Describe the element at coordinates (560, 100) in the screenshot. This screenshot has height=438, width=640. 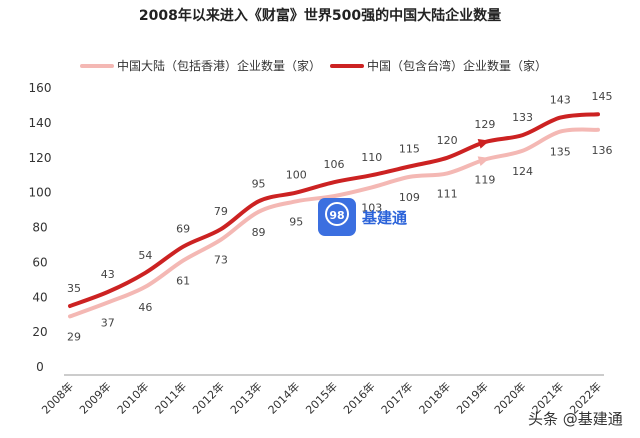
I see `data-label: 143` at that location.